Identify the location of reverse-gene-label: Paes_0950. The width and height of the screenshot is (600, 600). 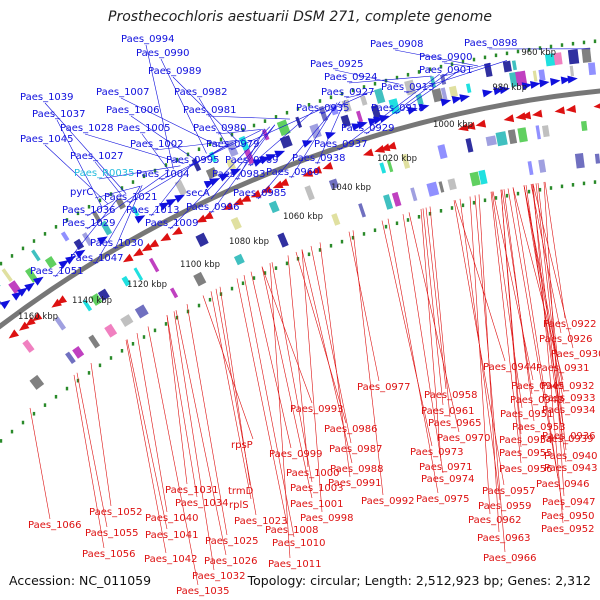
(568, 516).